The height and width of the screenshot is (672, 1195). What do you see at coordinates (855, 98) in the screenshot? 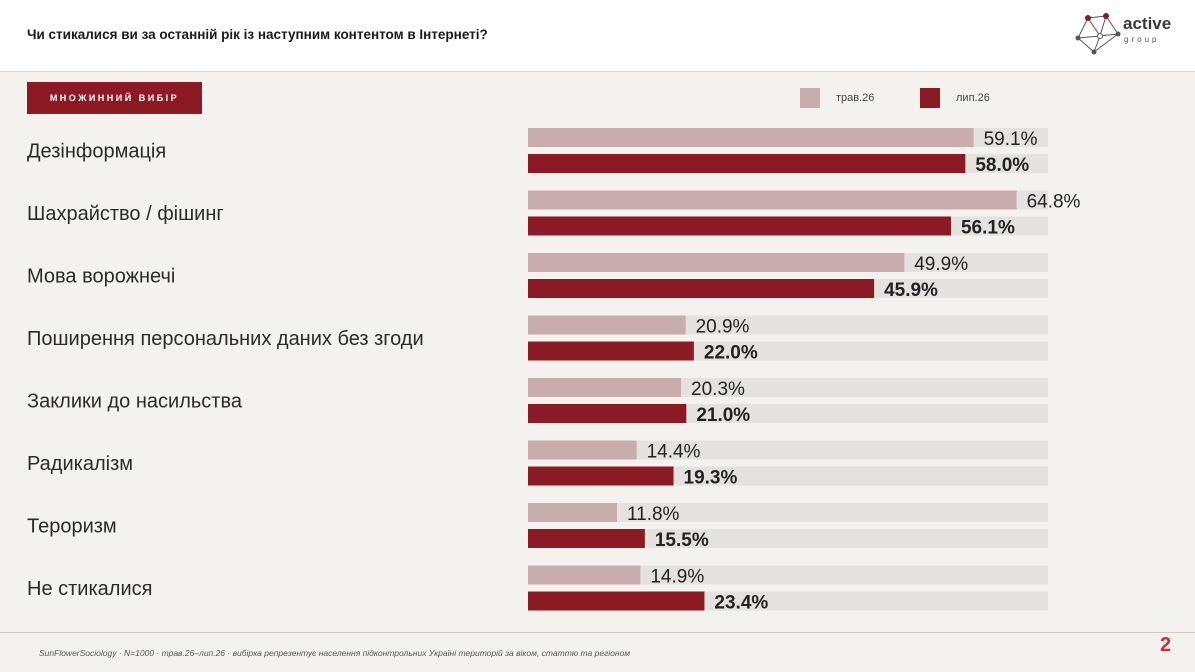
I see `legend-label-series-1: трав.26` at bounding box center [855, 98].